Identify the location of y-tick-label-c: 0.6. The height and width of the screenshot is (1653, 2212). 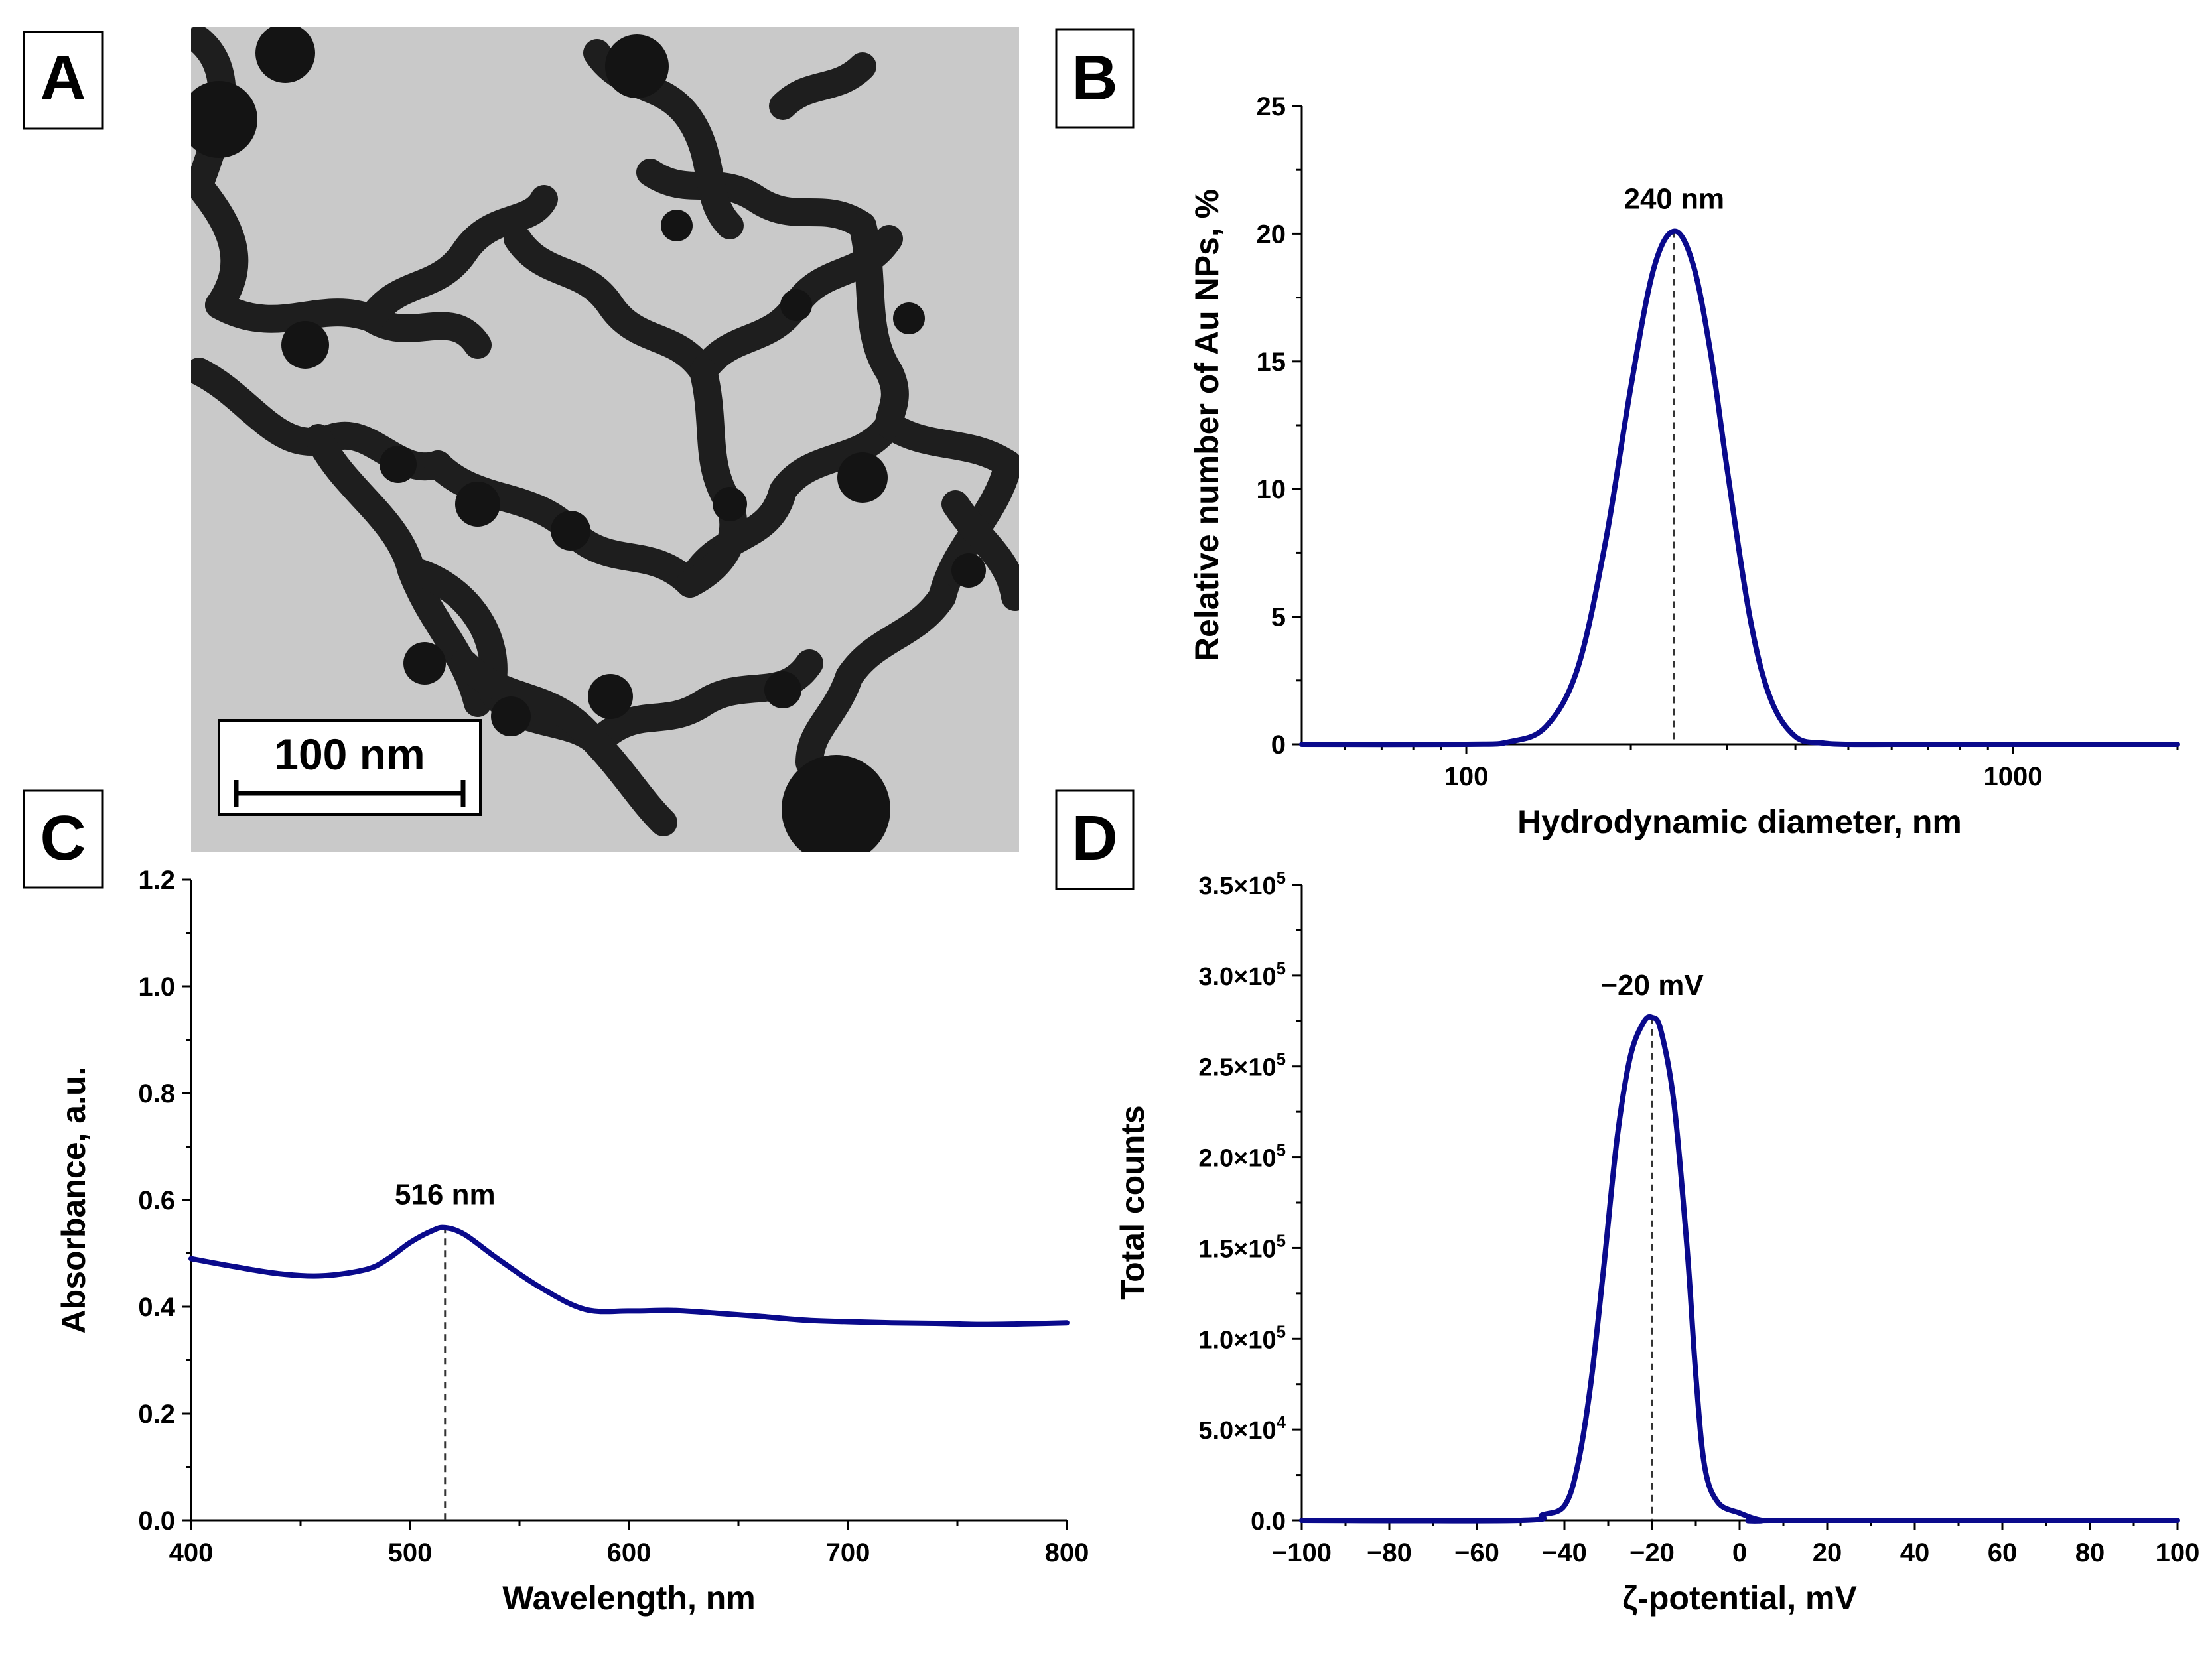
(156, 1200).